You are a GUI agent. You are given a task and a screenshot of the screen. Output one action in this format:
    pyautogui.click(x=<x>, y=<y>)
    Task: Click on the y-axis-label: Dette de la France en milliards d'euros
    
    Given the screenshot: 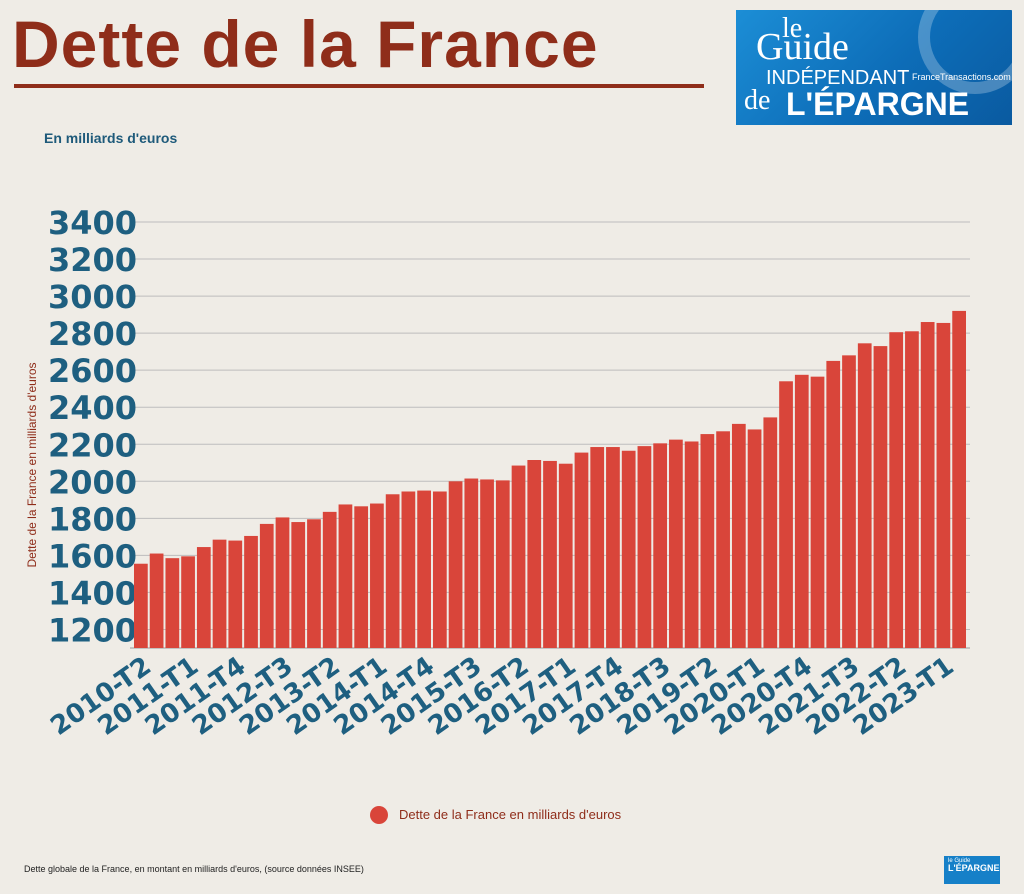 What is the action you would take?
    pyautogui.click(x=32, y=464)
    